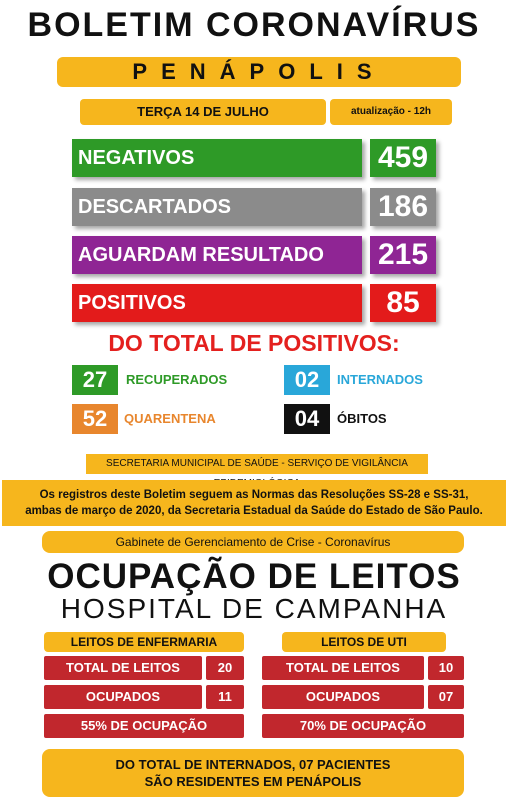  Describe the element at coordinates (170, 418) in the screenshot. I see `quarentena-label: QUARENTENA` at that location.